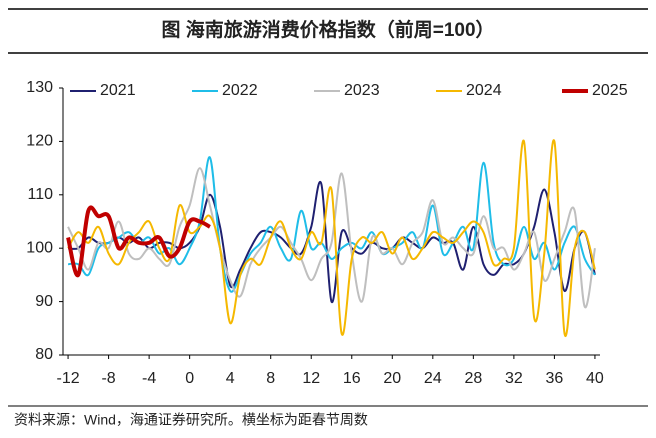  Describe the element at coordinates (514, 378) in the screenshot. I see `x-tick-label: 32` at that location.